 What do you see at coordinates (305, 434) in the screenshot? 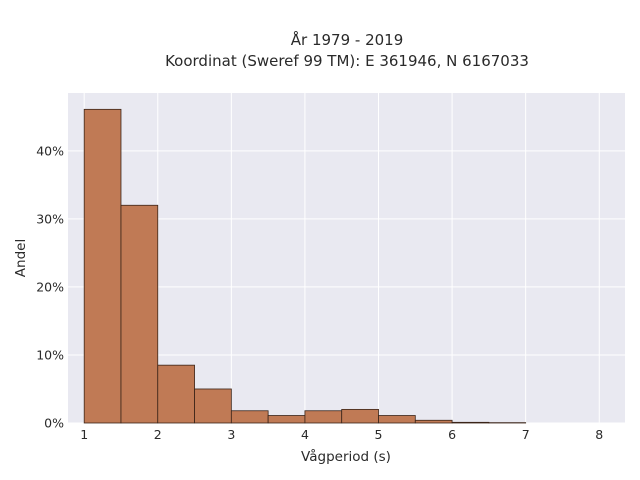
I see `x-tick-label: 4` at bounding box center [305, 434].